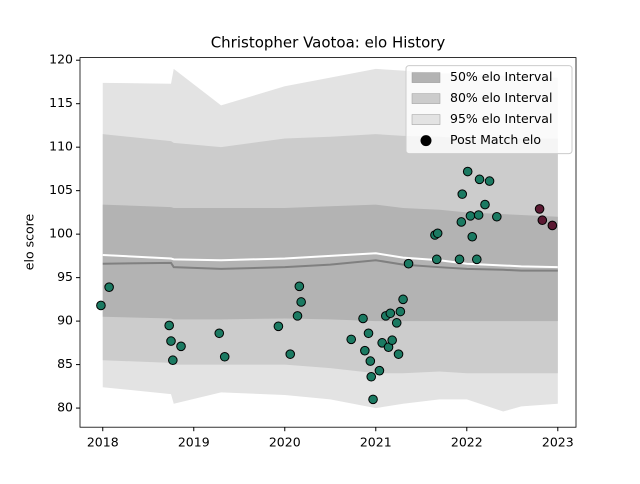 The image size is (640, 484). I want to click on legend-label: 80% elo Interval, so click(501, 97).